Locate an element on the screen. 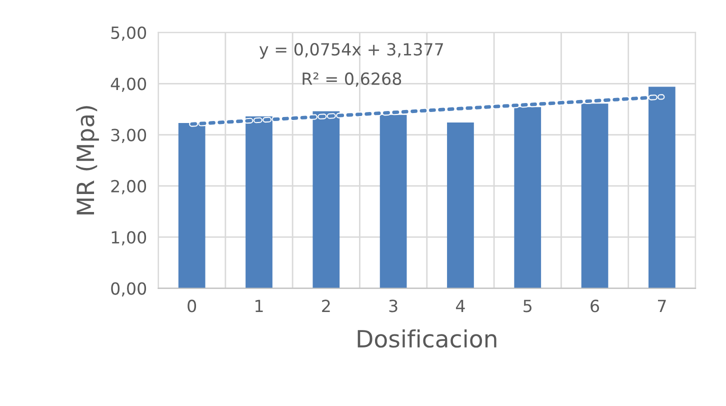 This screenshot has height=406, width=726. x-tick-label: 1 is located at coordinates (259, 306).